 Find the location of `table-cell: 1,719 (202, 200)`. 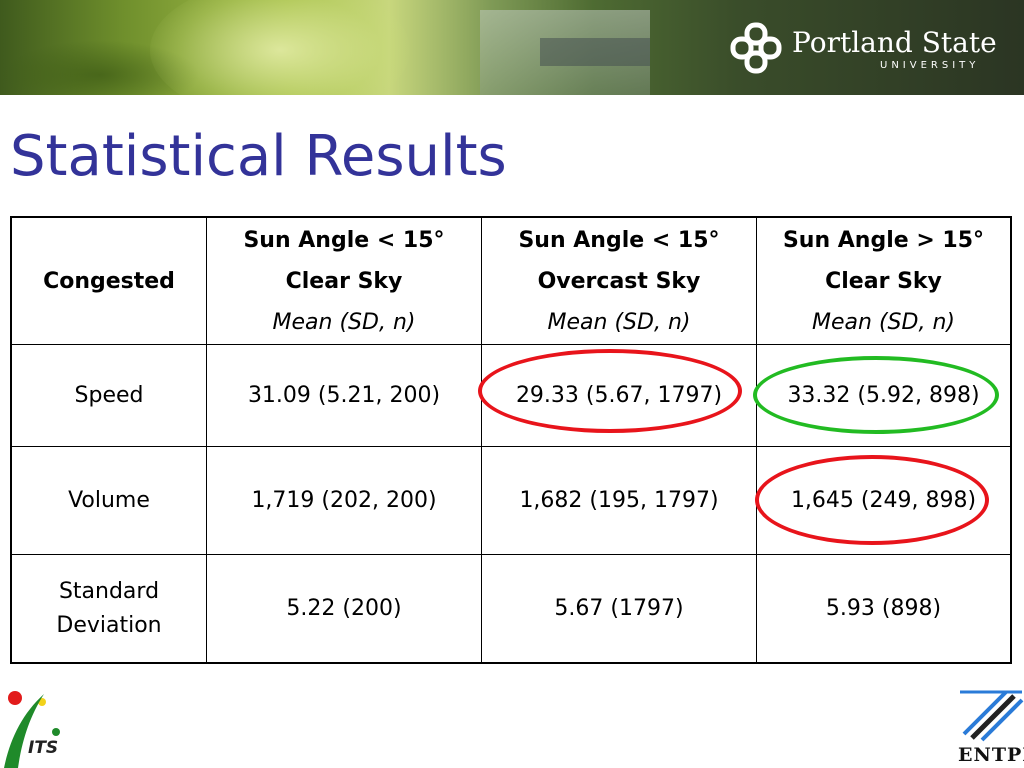

table-cell: 1,719 (202, 200) is located at coordinates (344, 500).